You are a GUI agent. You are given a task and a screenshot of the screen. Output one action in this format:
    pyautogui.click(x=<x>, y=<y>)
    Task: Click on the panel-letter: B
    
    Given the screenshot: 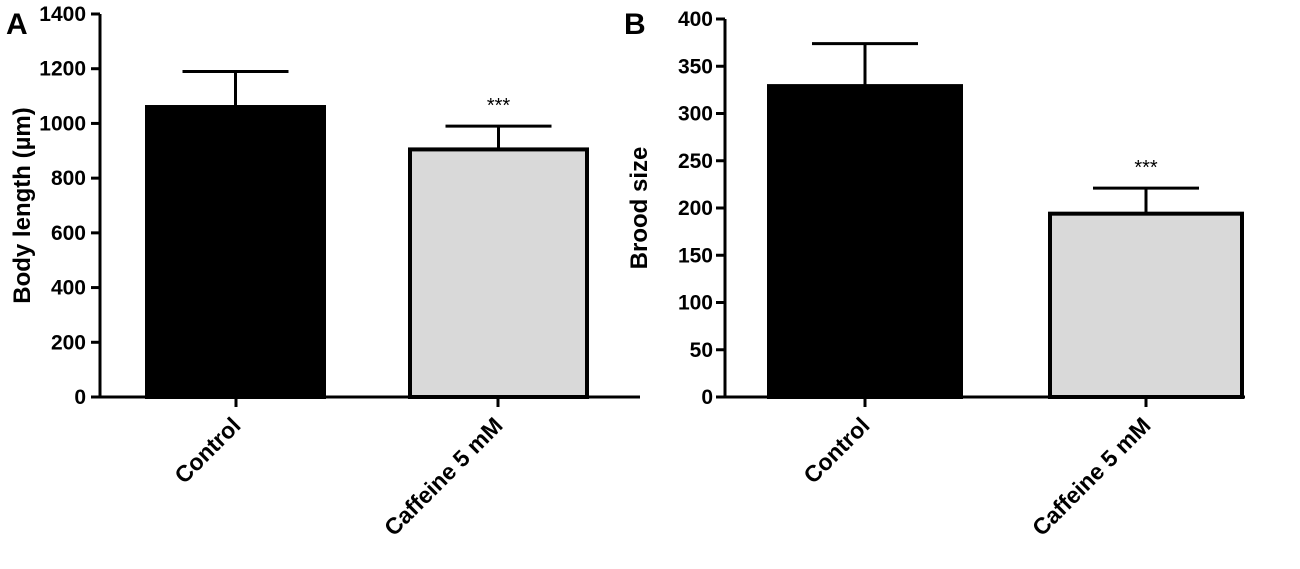 What is the action you would take?
    pyautogui.click(x=635, y=24)
    